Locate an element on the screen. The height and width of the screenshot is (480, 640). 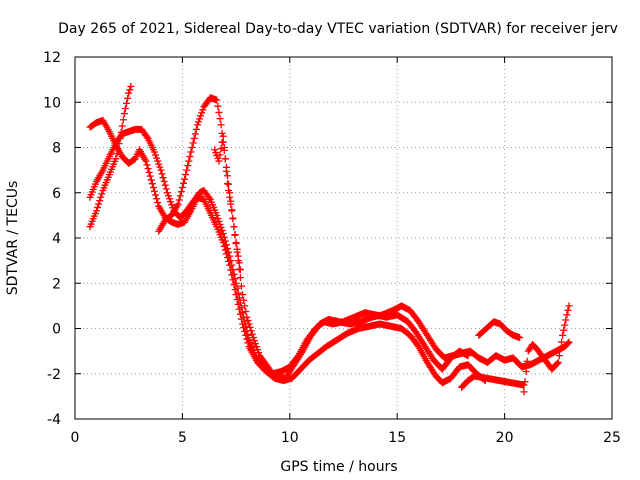
x-tick-label: 5 is located at coordinates (182, 438).